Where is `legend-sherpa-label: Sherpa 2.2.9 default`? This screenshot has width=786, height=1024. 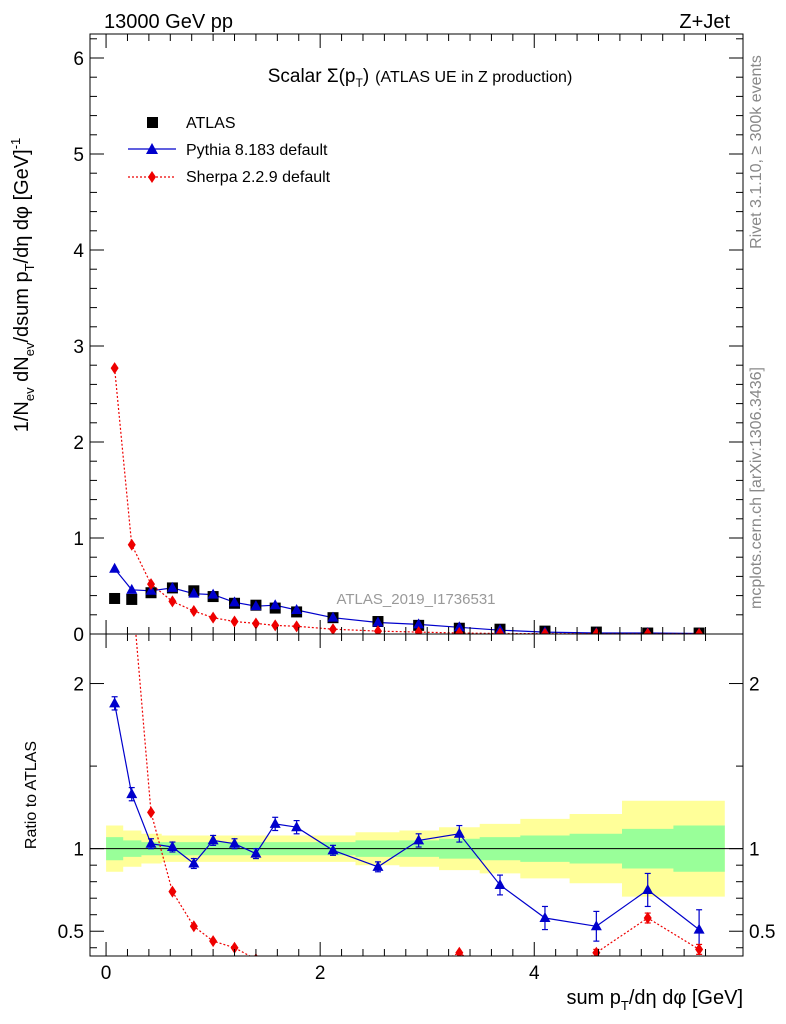 legend-sherpa-label: Sherpa 2.2.9 default is located at coordinates (258, 177).